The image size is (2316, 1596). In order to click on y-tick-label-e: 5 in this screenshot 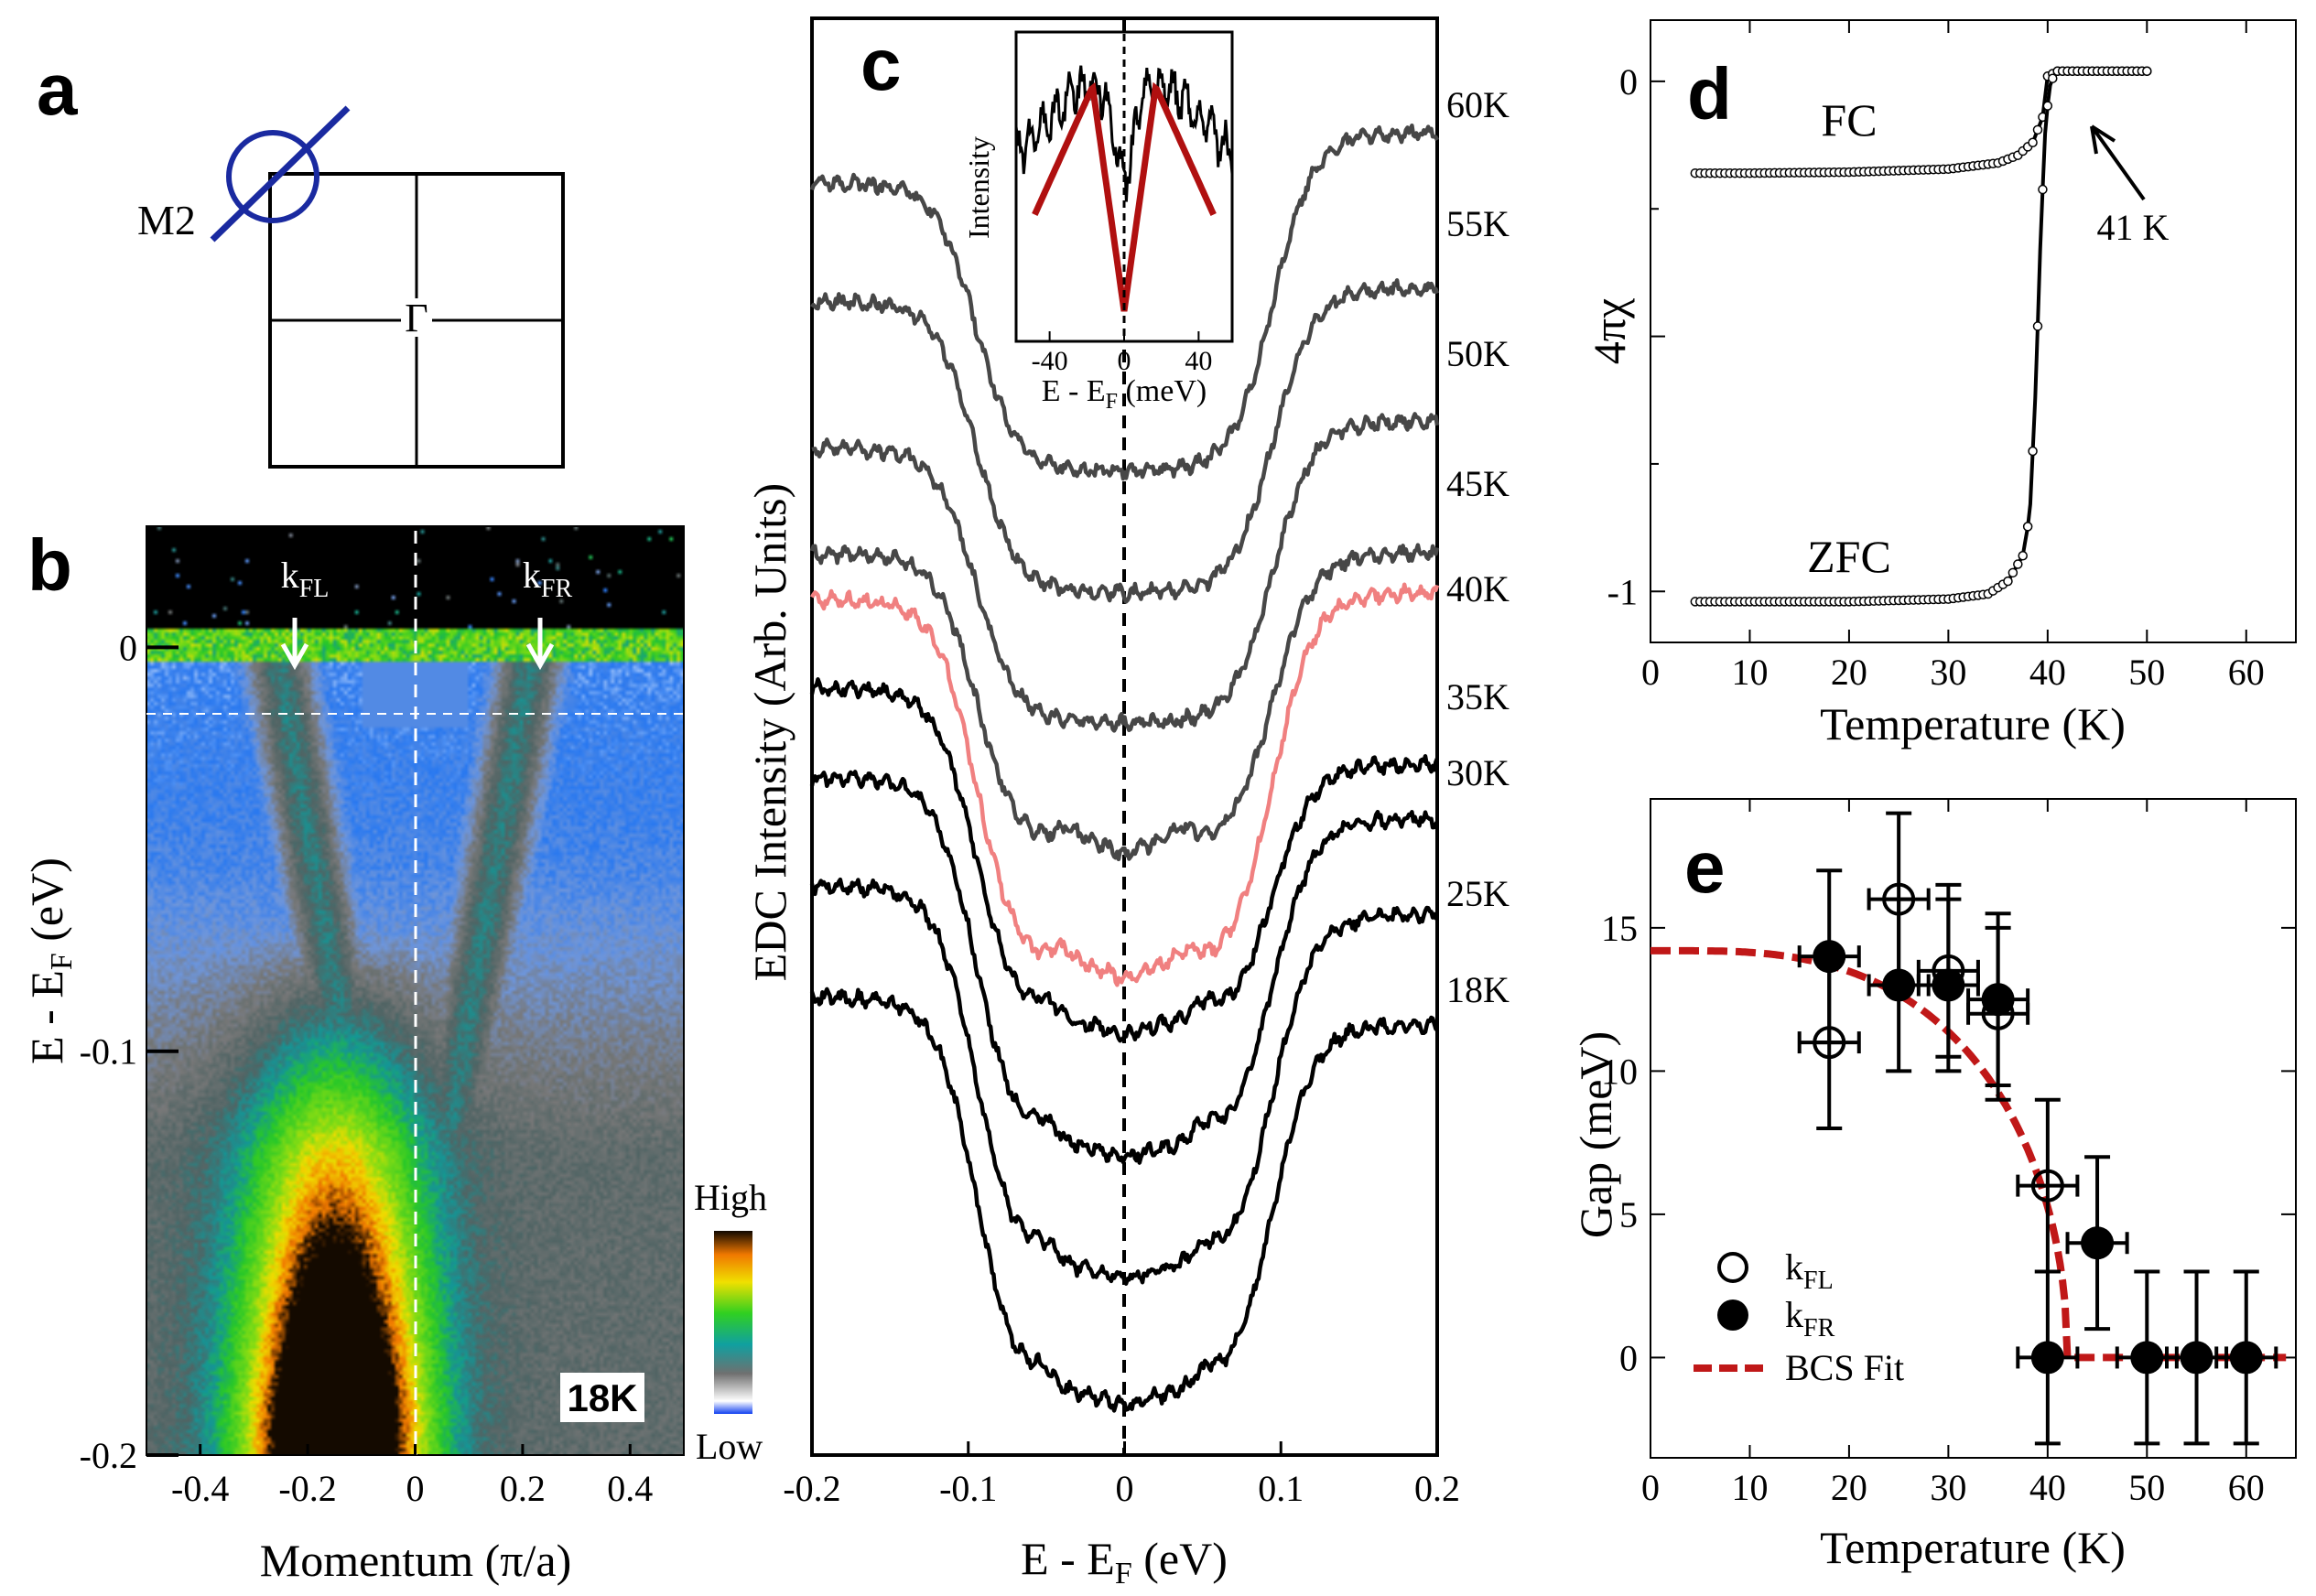, I will do `click(1628, 1214)`.